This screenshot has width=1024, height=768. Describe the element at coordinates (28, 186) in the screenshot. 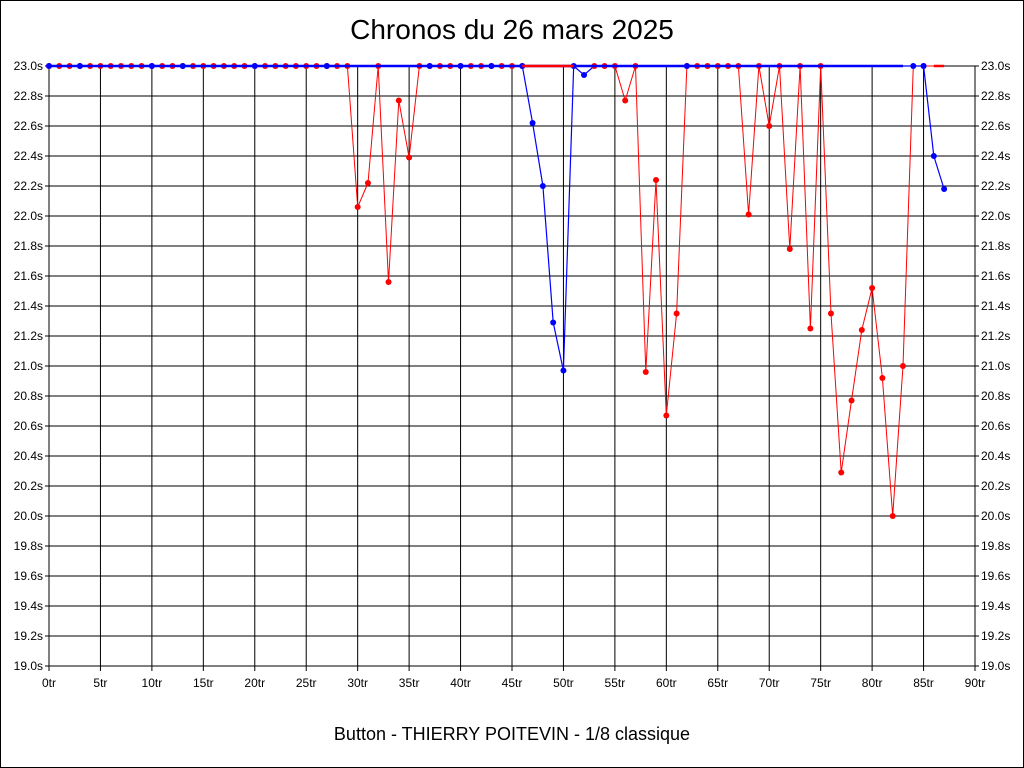

I see `y-tick-label-left: 22.2s` at that location.